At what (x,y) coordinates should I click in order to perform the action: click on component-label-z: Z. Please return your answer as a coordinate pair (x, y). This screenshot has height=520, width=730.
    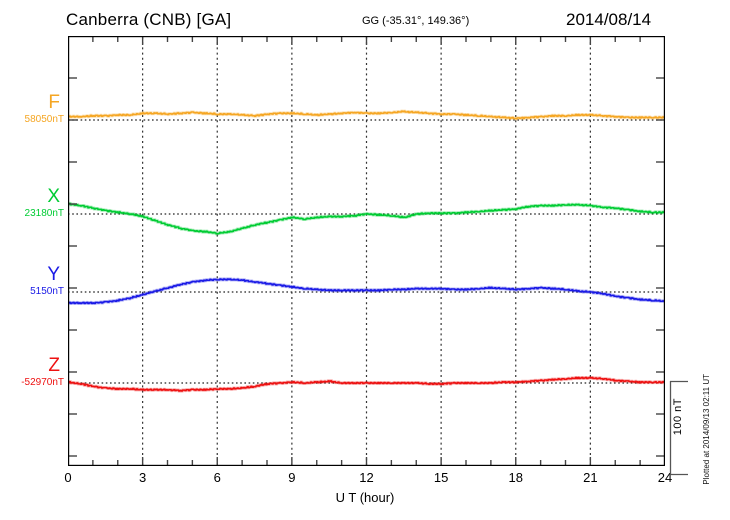
    Looking at the image, I should click on (54, 365).